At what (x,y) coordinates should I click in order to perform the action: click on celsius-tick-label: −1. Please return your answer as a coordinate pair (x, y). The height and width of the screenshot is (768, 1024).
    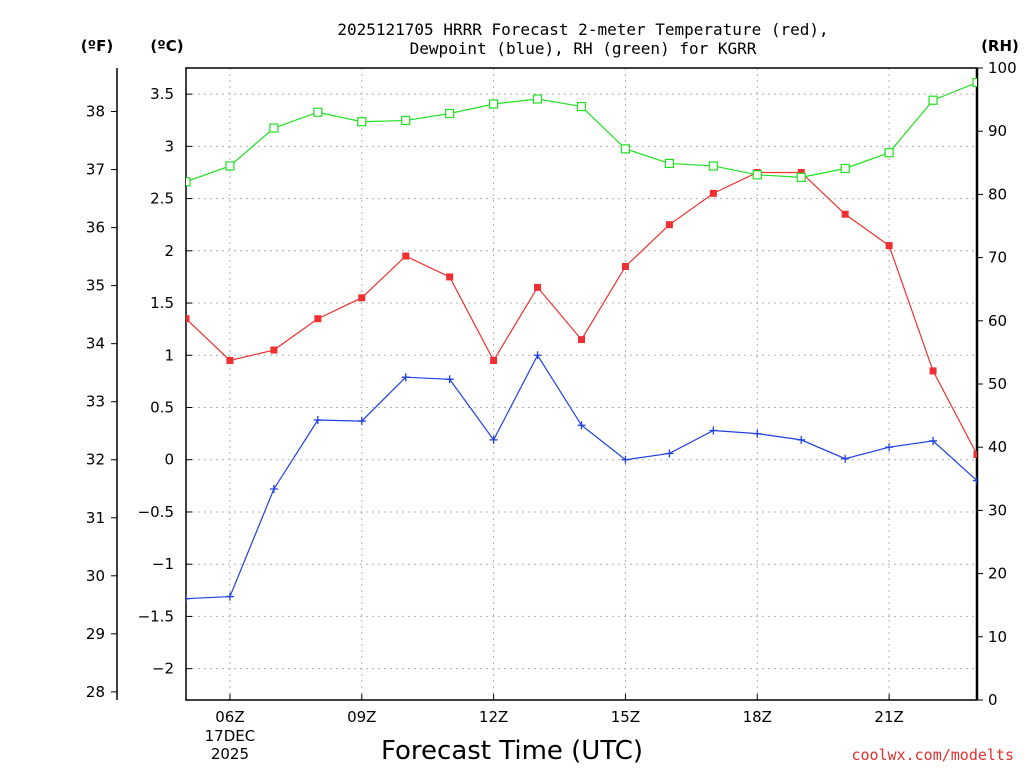
    Looking at the image, I should click on (163, 564).